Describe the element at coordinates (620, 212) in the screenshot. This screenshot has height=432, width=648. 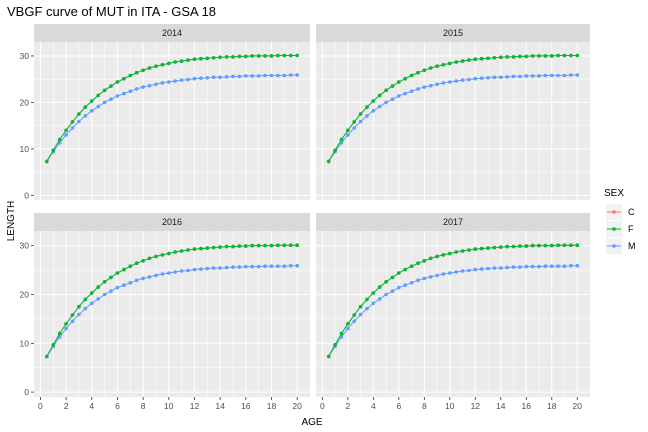
I see `legend-item-C: C` at that location.